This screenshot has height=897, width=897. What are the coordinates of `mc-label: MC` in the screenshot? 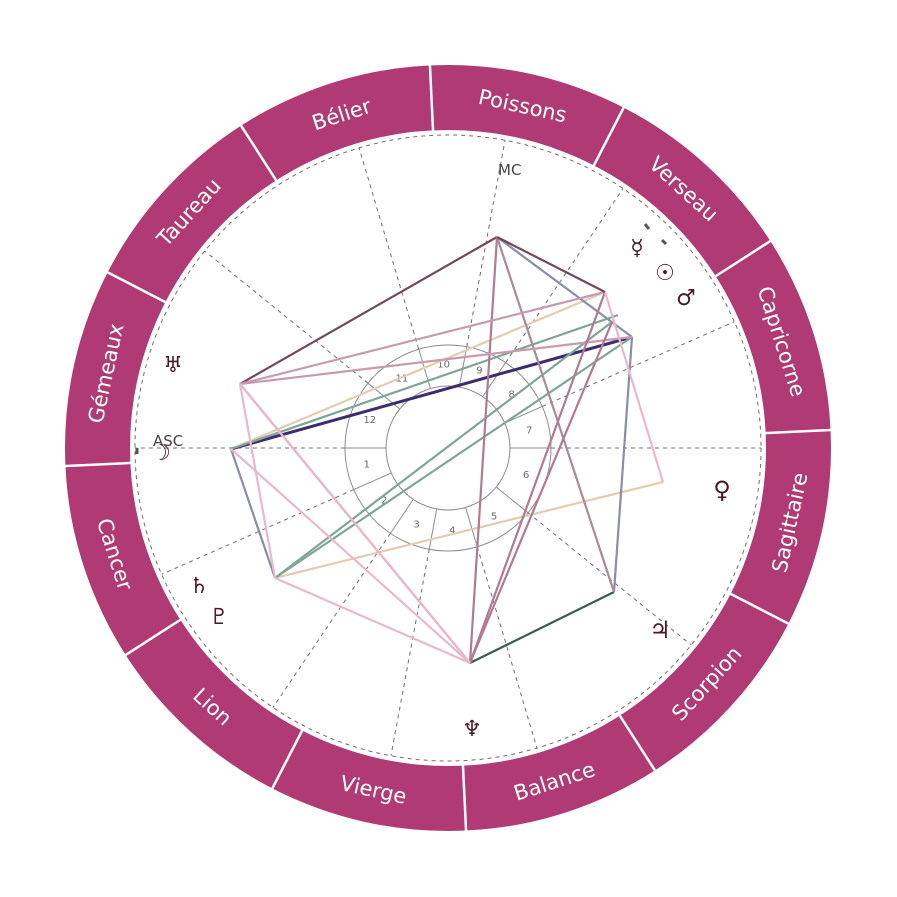 It's located at (509, 170).